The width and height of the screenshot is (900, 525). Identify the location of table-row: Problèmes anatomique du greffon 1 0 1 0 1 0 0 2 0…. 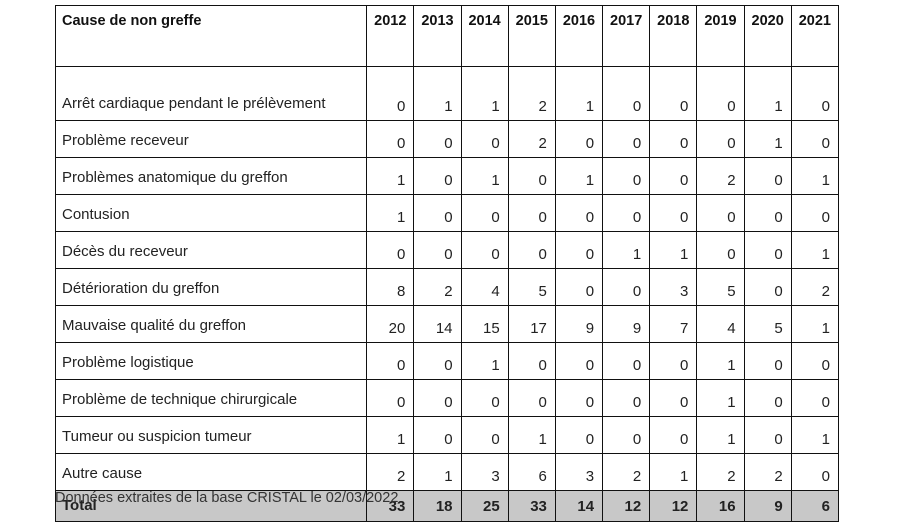
(447, 176).